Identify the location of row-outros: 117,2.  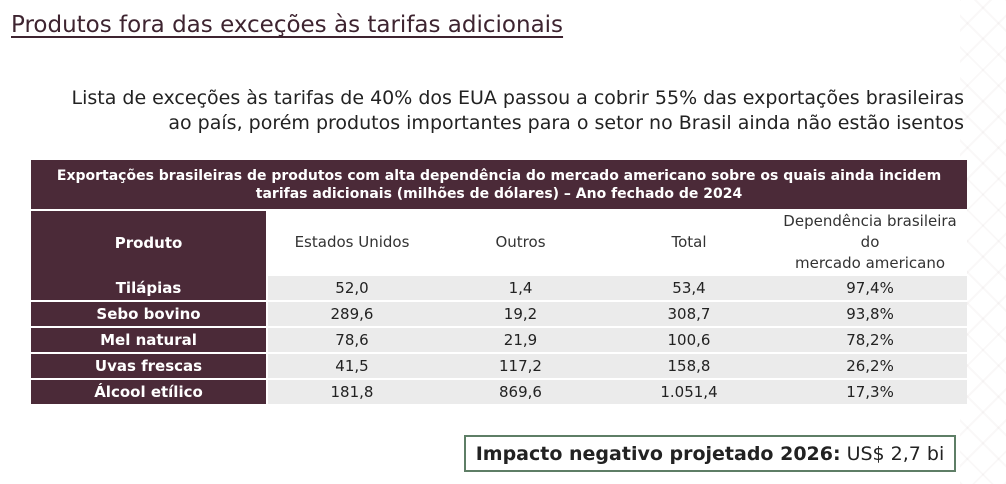
(520, 366).